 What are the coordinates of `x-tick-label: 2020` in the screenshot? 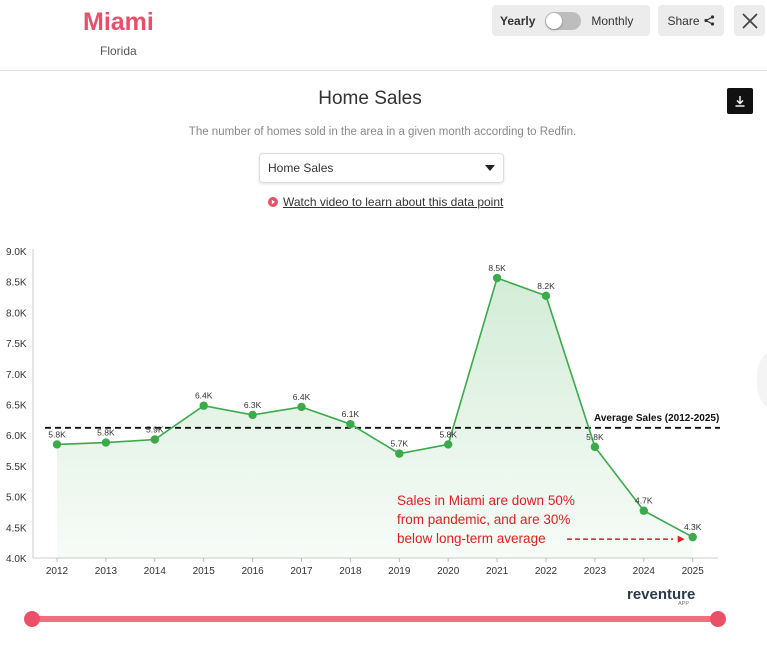 It's located at (448, 571).